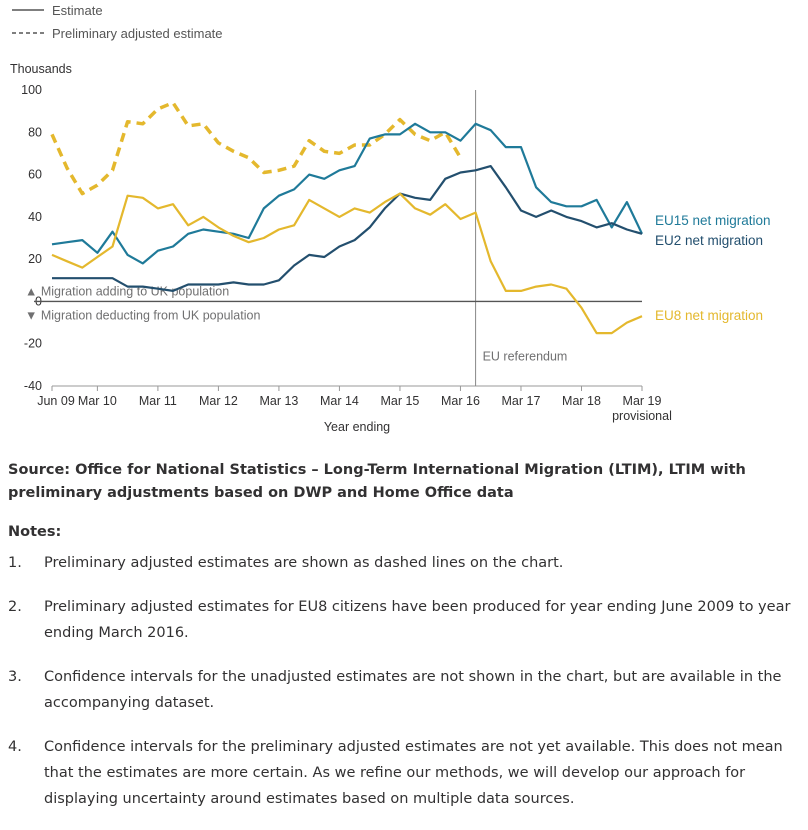  I want to click on x-tick-label: Mar 15, so click(399, 401).